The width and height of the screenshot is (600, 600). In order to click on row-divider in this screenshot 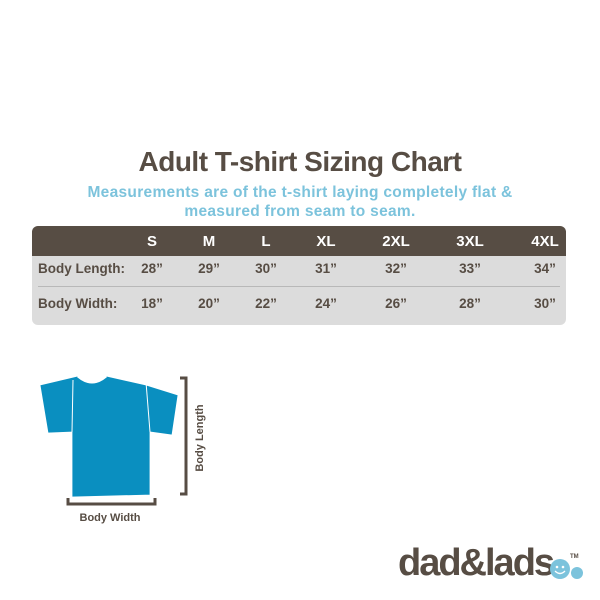, I will do `click(299, 286)`.